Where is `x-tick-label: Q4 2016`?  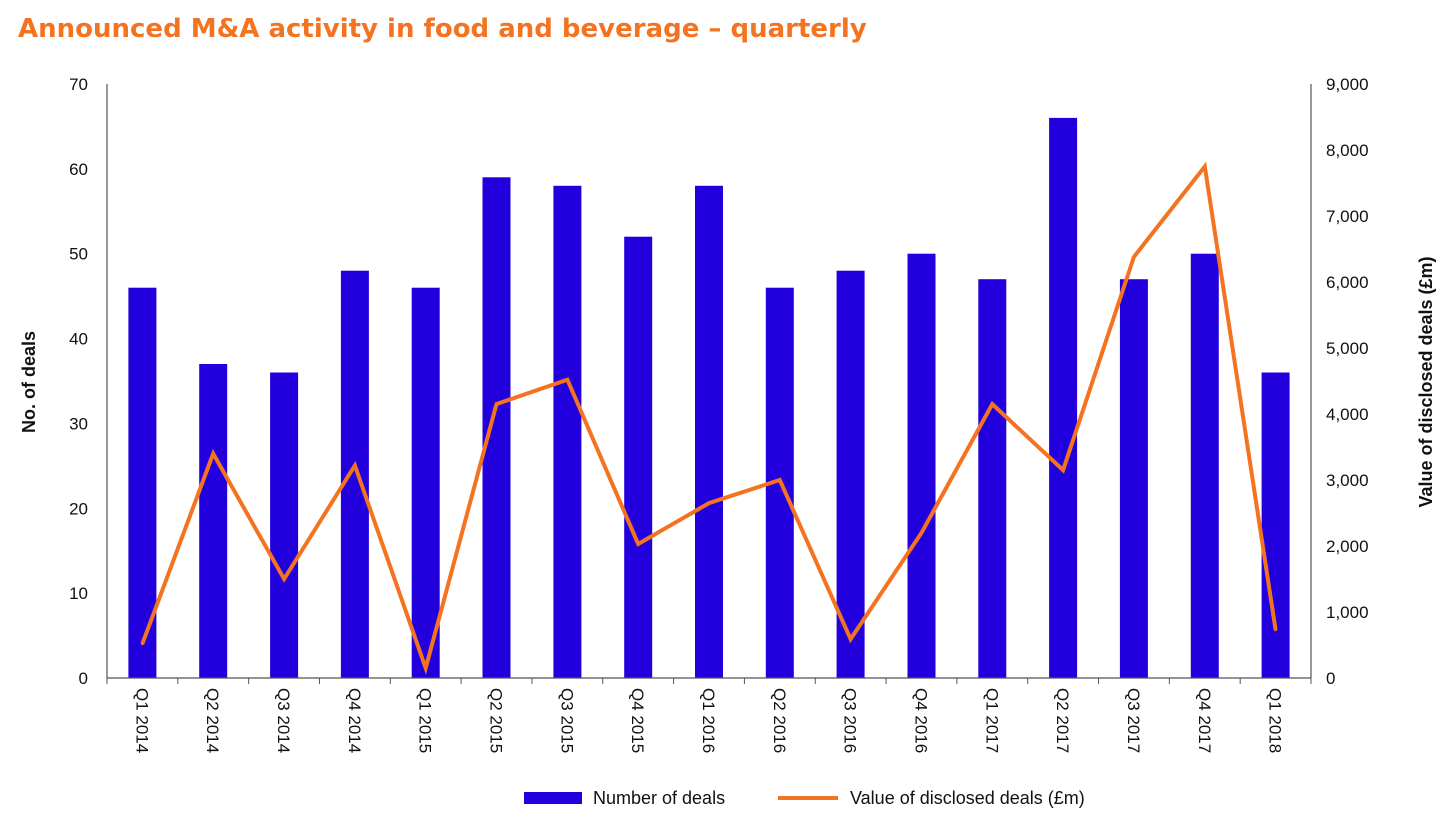
x-tick-label: Q4 2016 is located at coordinates (921, 720).